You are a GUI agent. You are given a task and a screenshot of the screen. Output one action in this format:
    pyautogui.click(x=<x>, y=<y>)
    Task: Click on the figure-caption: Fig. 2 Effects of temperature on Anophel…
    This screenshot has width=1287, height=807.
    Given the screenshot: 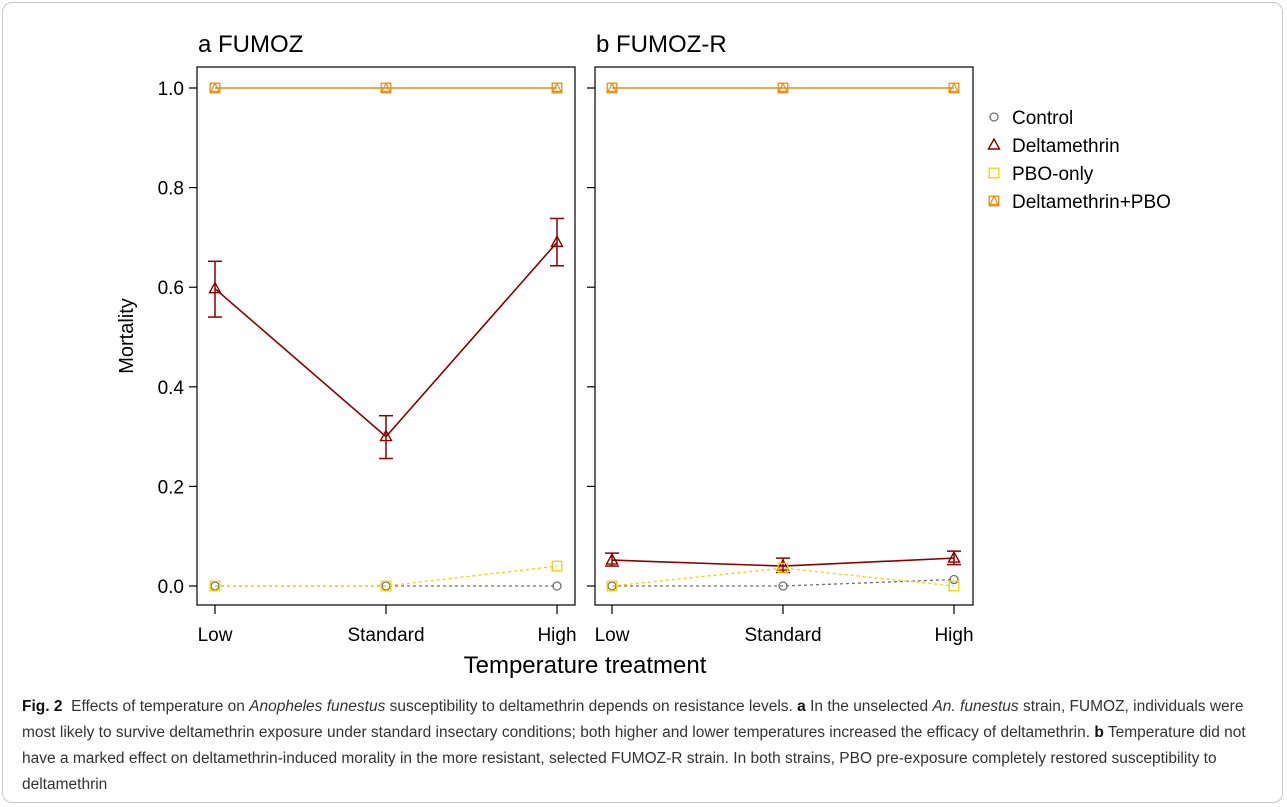 What is the action you would take?
    pyautogui.click(x=644, y=746)
    